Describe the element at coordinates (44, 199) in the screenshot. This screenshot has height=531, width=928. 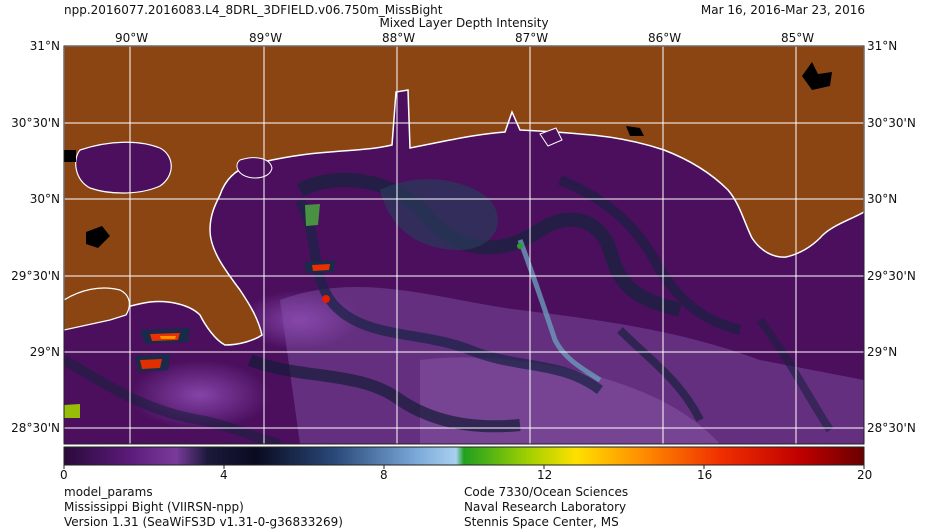
I see `lat-label-left: 30°N` at that location.